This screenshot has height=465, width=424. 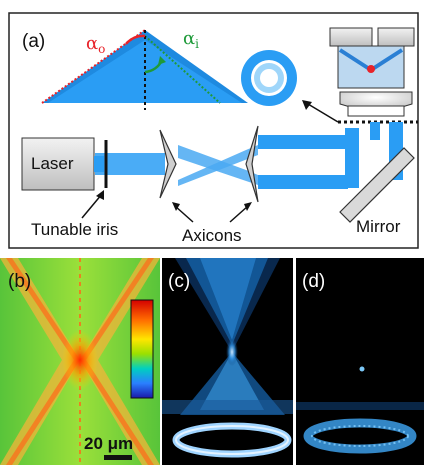 I want to click on objective-assembly, so click(x=372, y=72).